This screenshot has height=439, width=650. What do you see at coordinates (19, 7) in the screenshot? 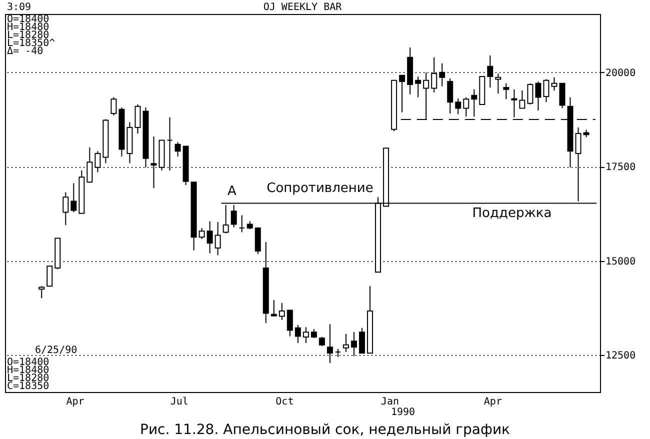
I see `text: 3:09` at bounding box center [19, 7].